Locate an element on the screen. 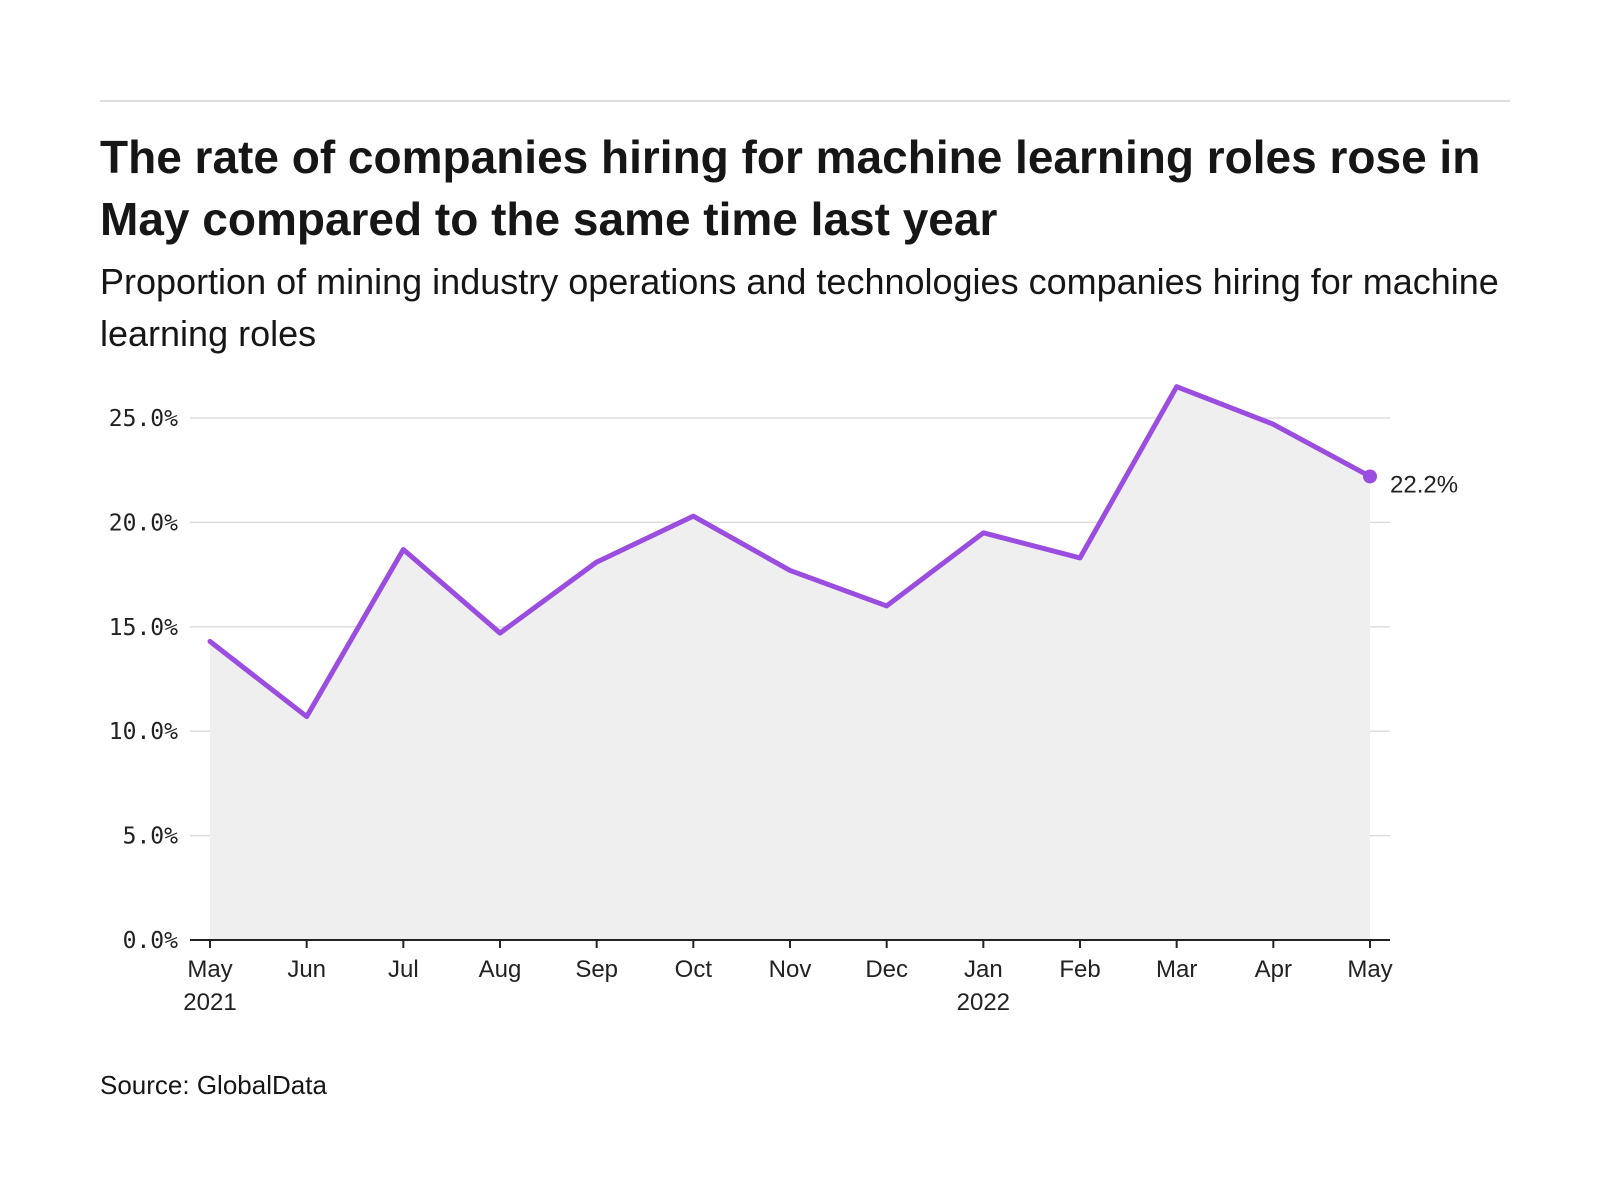  x-tick-label: Jul is located at coordinates (403, 969).